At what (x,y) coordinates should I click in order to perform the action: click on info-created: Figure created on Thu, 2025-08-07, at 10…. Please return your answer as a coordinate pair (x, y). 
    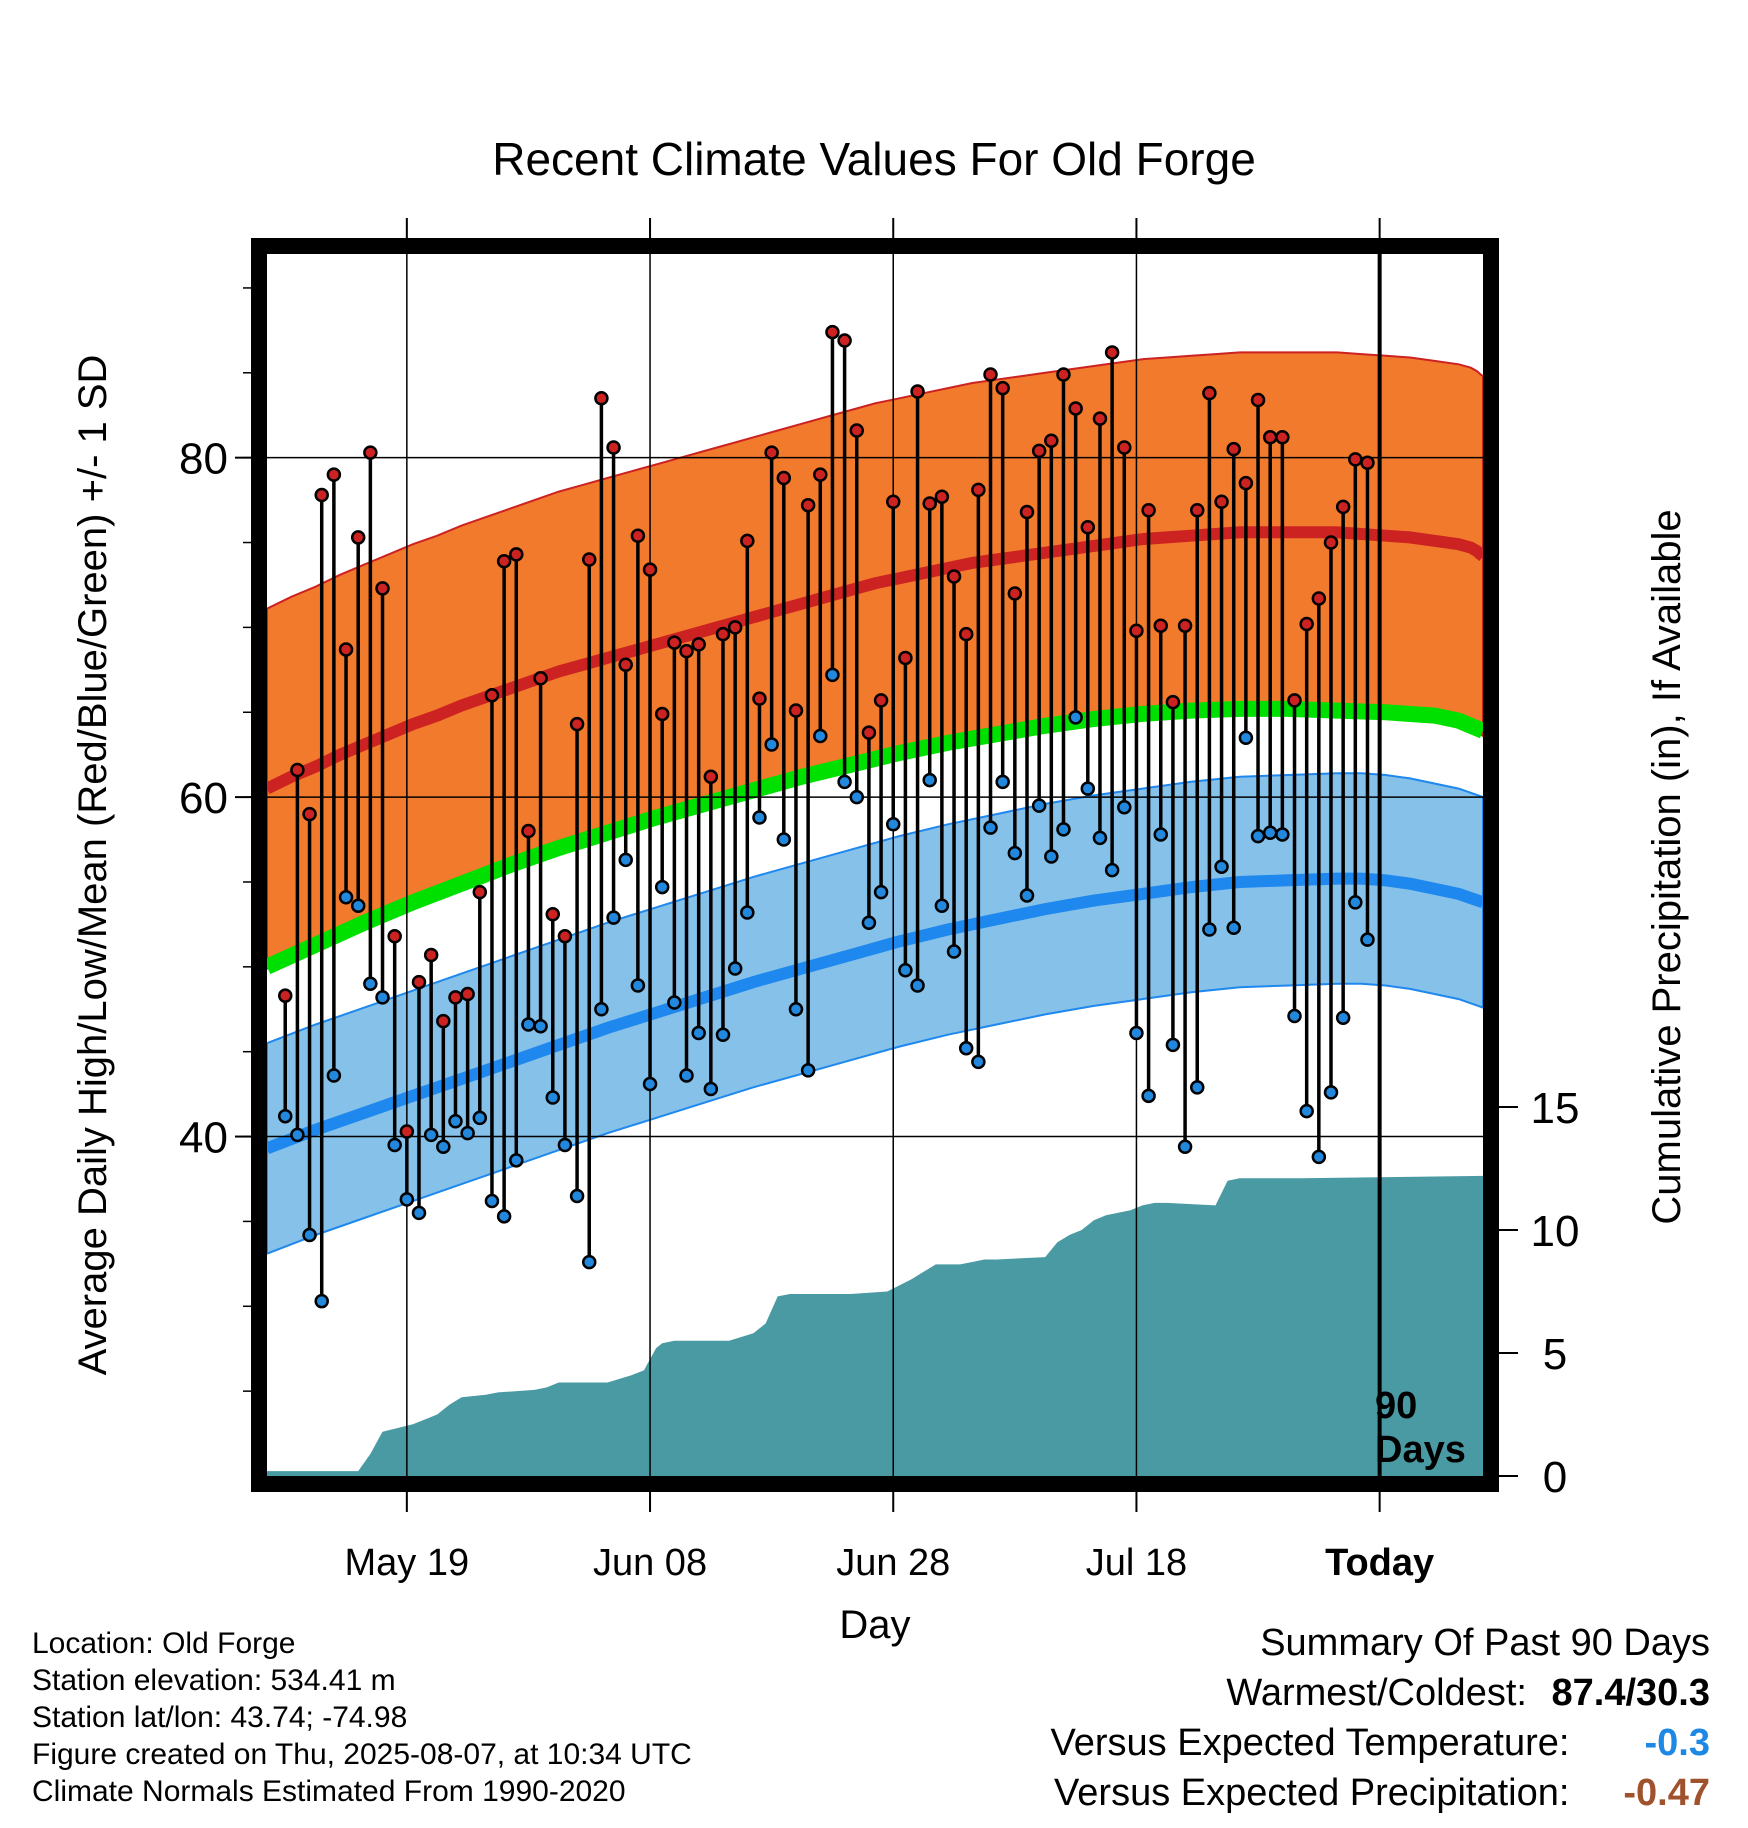
    Looking at the image, I should click on (362, 1754).